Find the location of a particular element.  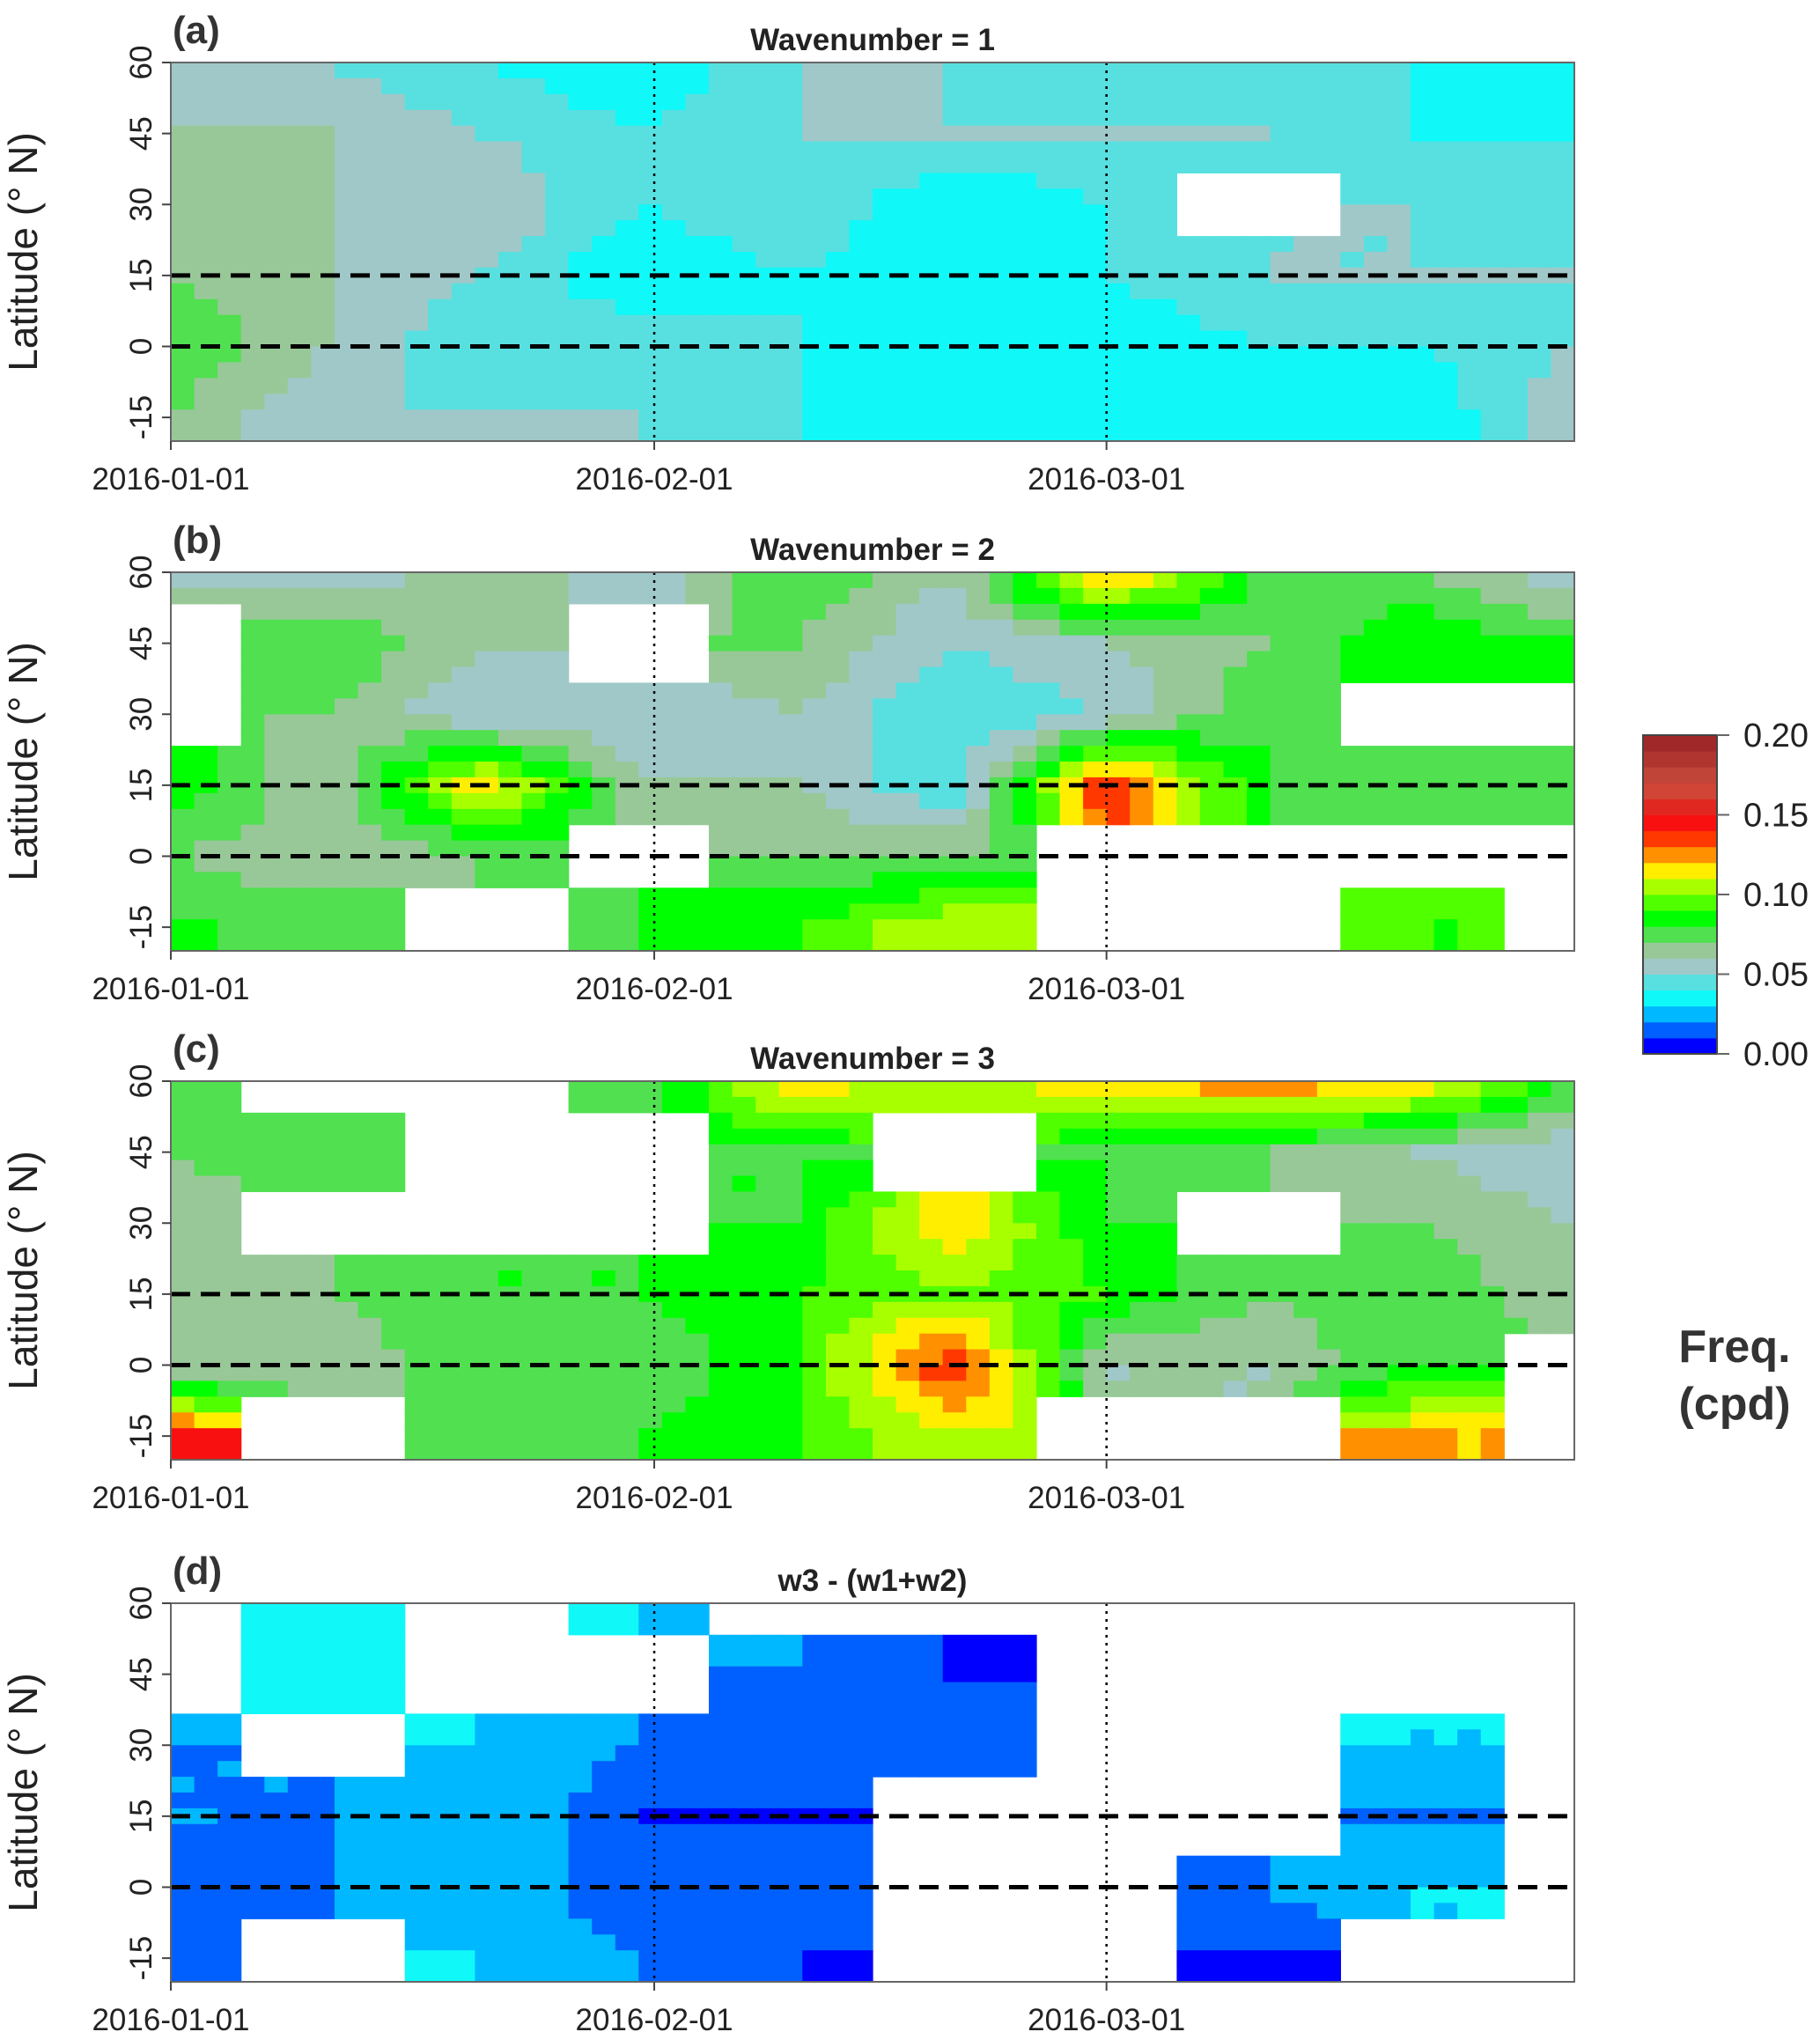

x-tick-label: 2016-02-01 is located at coordinates (654, 2017).